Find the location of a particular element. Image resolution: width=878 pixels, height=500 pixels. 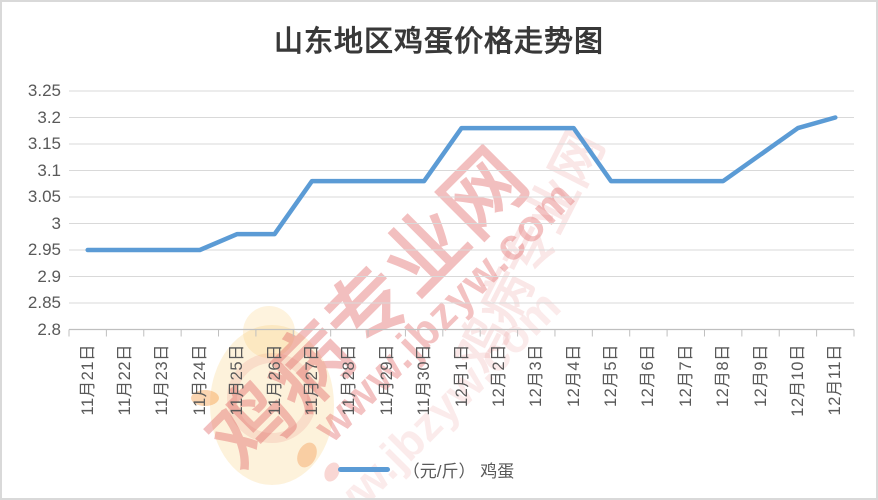

legend: （元/斤） 鸡蛋 is located at coordinates (439, 469).